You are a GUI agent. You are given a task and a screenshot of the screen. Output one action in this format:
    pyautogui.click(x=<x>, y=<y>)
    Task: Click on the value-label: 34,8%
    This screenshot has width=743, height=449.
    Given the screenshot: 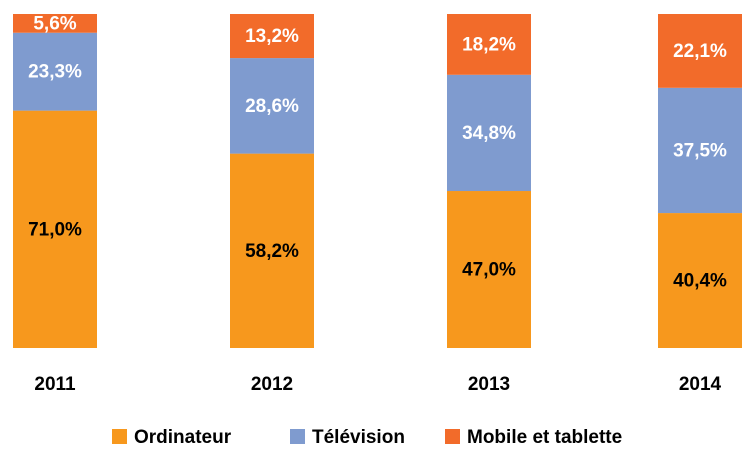 What is the action you would take?
    pyautogui.click(x=489, y=133)
    